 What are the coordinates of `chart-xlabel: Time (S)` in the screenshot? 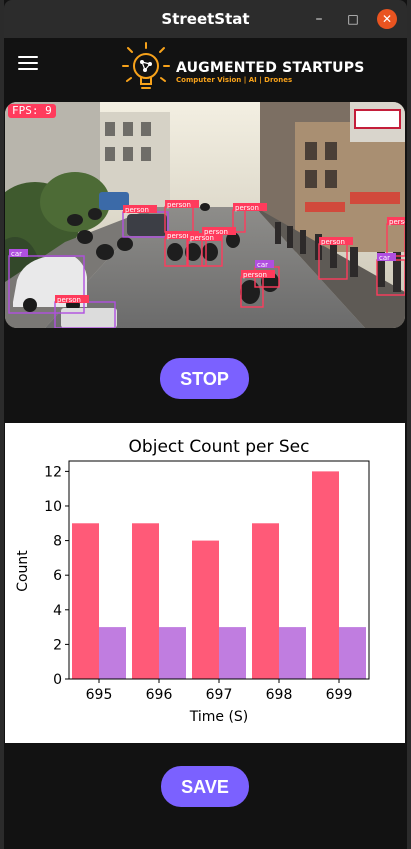 It's located at (219, 717).